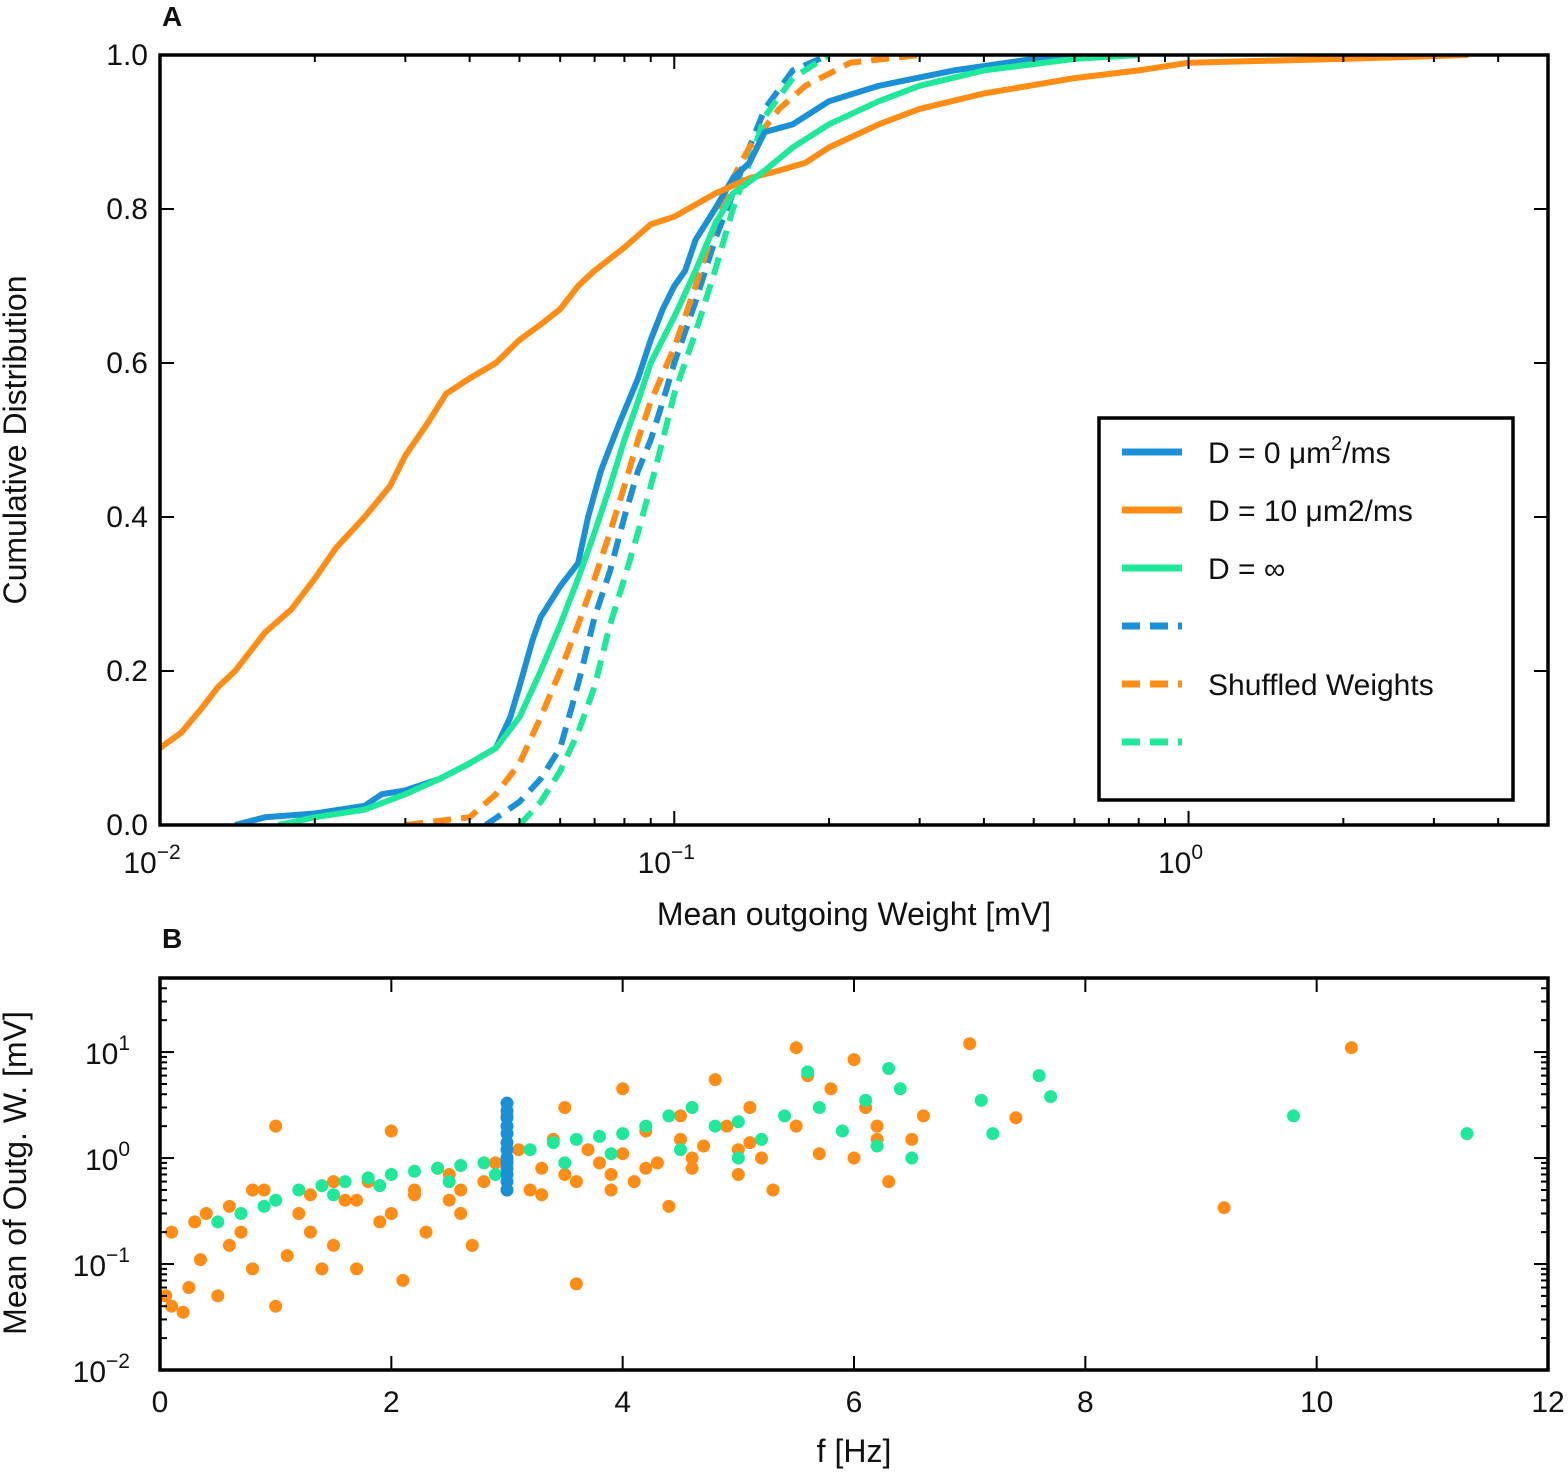 The image size is (1568, 1473). I want to click on panel-a-y-tick-label: 0.2, so click(127, 671).